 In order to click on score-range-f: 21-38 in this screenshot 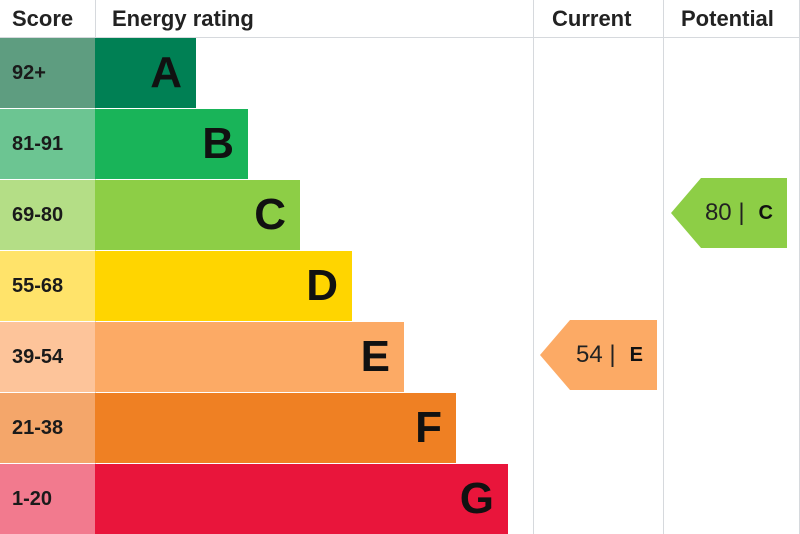, I will do `click(47, 428)`.